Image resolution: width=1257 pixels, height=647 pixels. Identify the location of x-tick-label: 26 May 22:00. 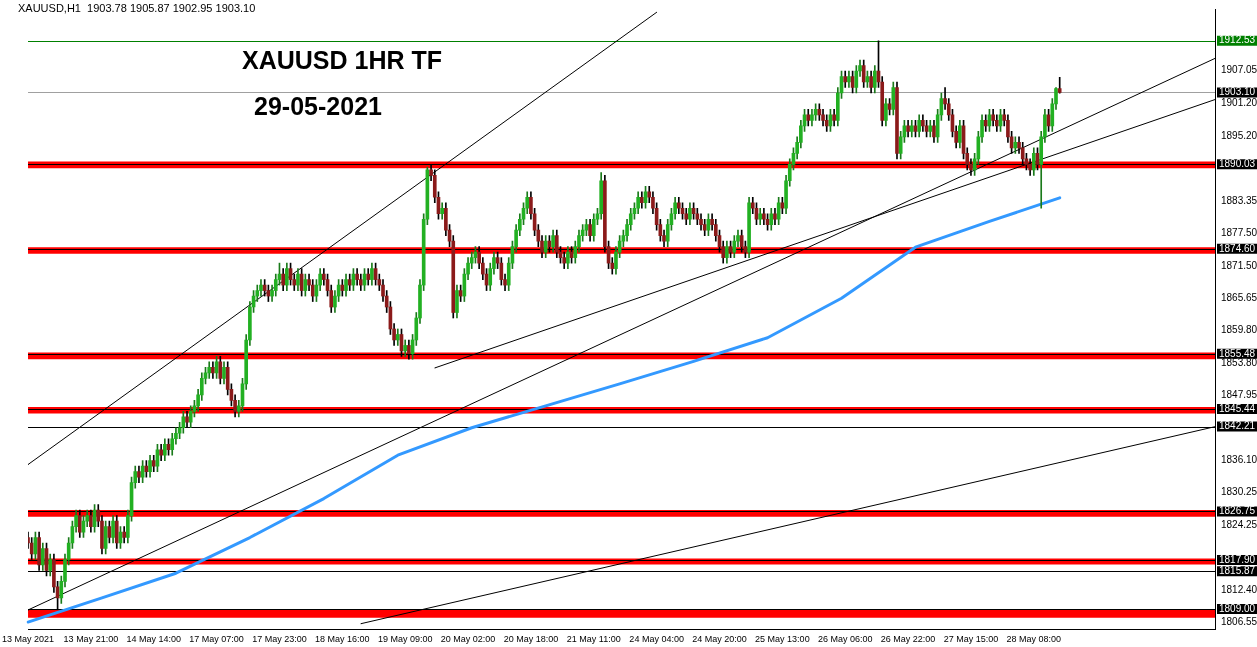
(908, 639).